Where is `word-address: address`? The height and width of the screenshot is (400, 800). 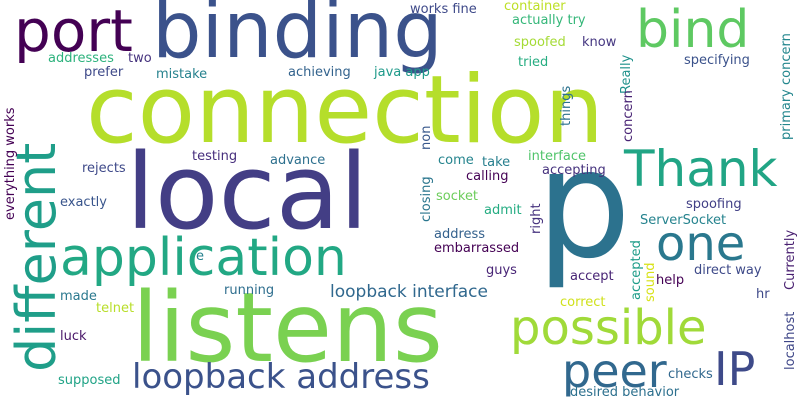 word-address: address is located at coordinates (460, 234).